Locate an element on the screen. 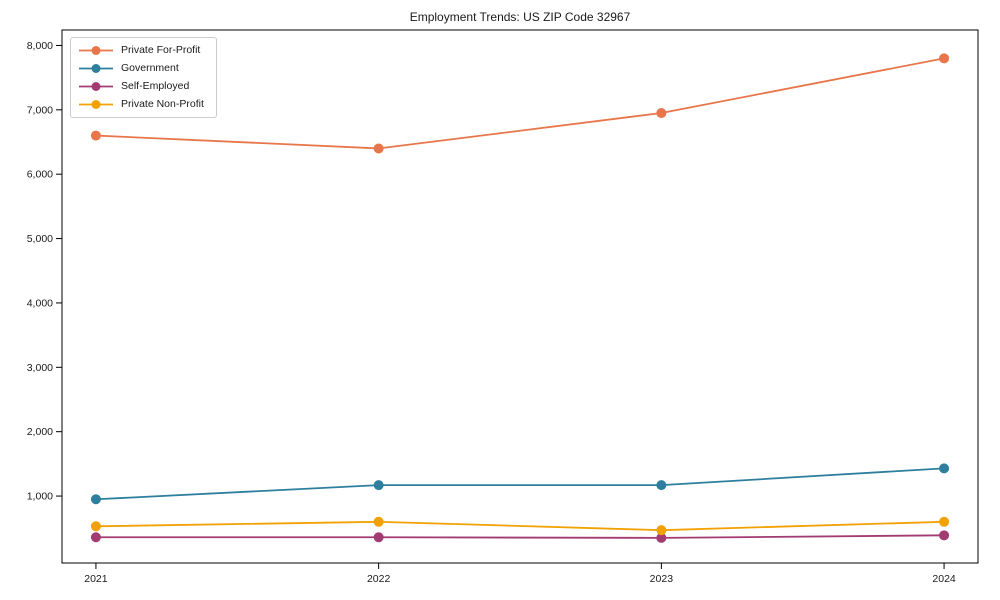  series-line-private-for-profit is located at coordinates (520, 103).